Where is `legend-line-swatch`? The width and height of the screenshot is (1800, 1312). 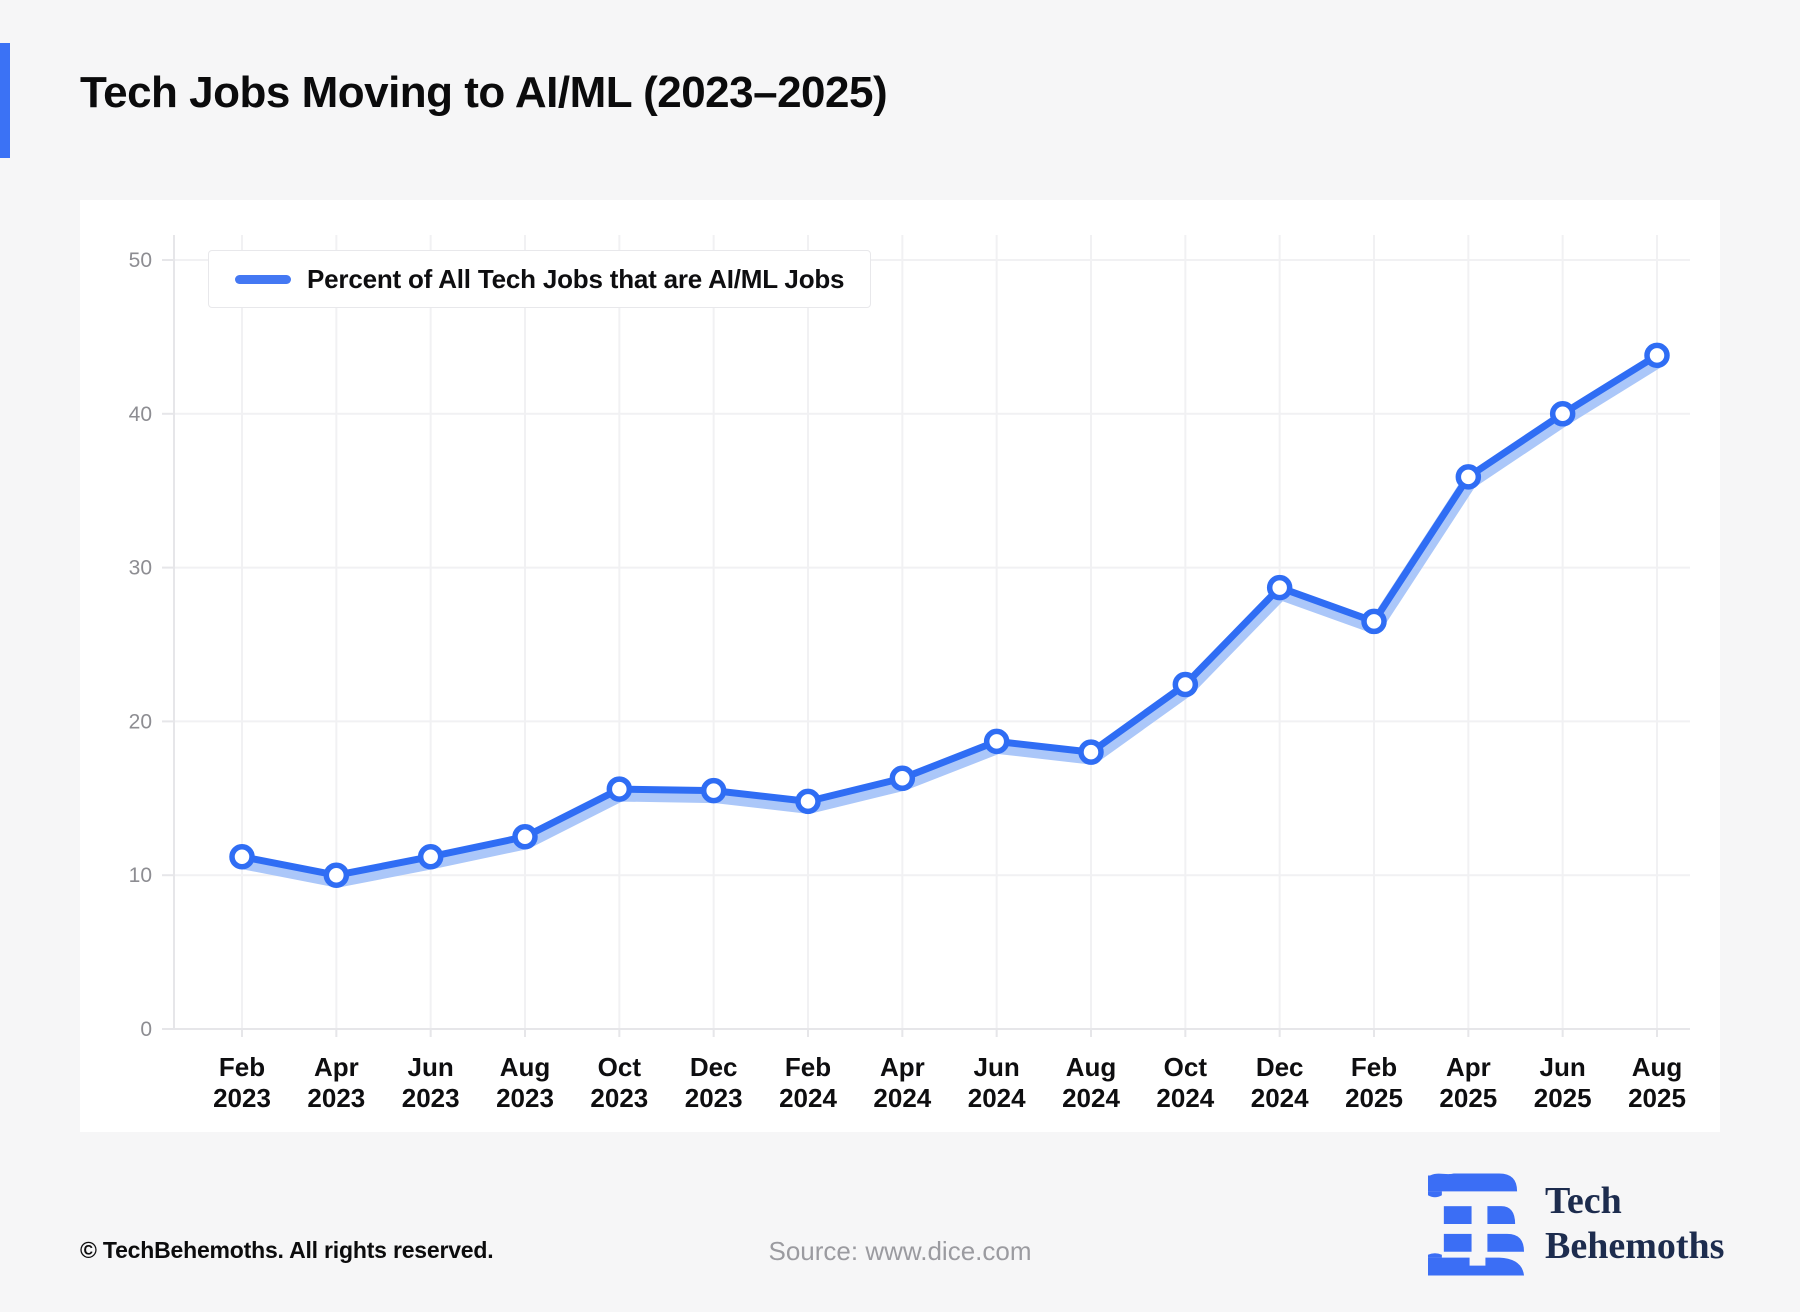 legend-line-swatch is located at coordinates (263, 279).